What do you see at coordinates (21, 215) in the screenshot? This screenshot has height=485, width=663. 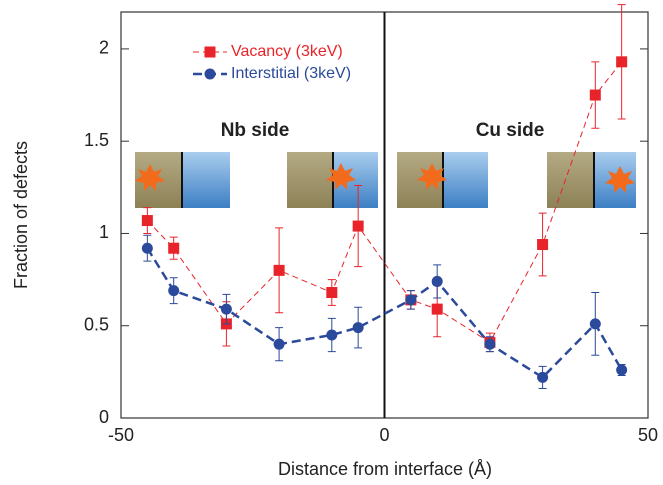 I see `y-axis-label: Fraction of defects` at bounding box center [21, 215].